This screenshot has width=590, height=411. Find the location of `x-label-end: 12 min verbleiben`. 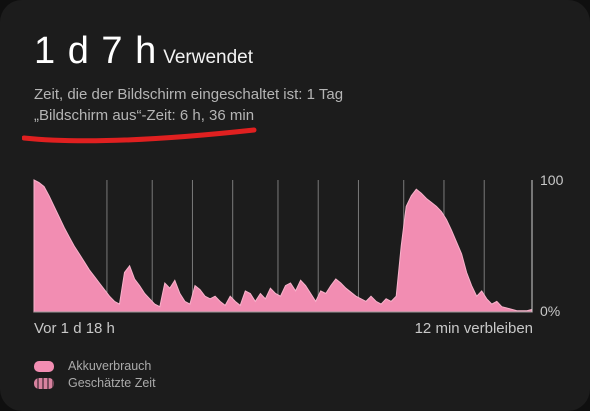

x-label-end: 12 min verbleiben is located at coordinates (473, 328).